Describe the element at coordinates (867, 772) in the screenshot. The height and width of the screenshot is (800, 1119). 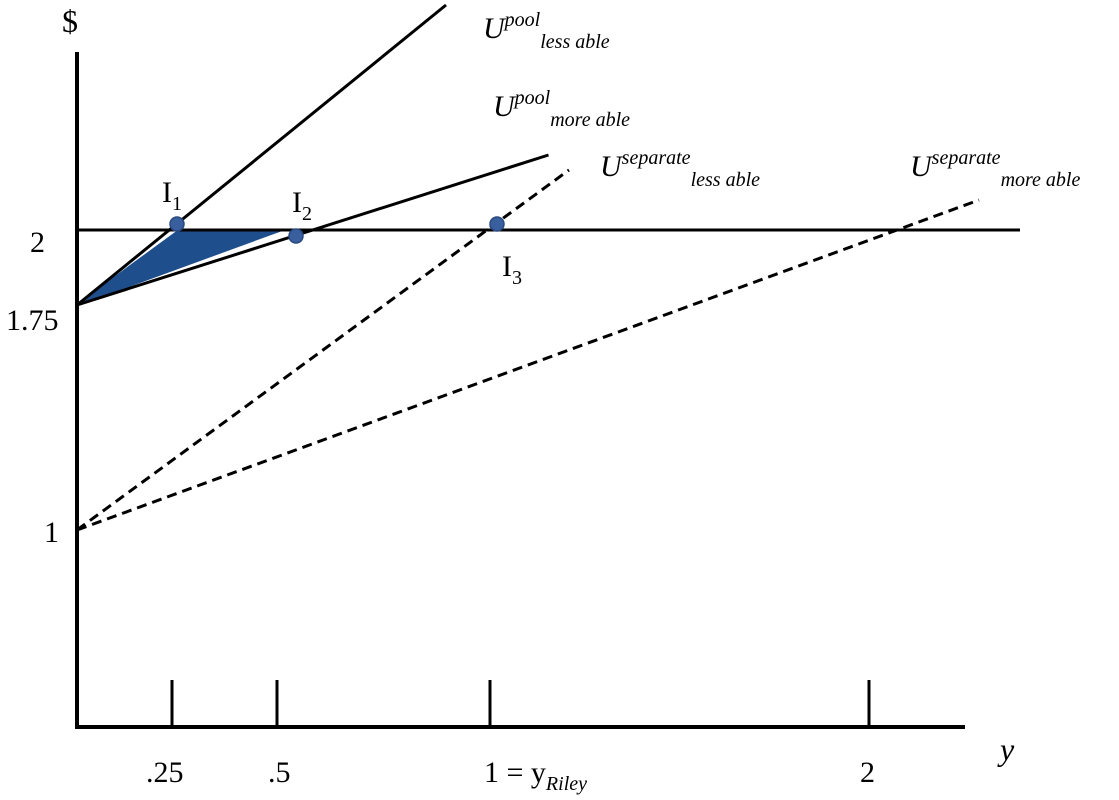
I see `x-tick-label-2: 2` at that location.